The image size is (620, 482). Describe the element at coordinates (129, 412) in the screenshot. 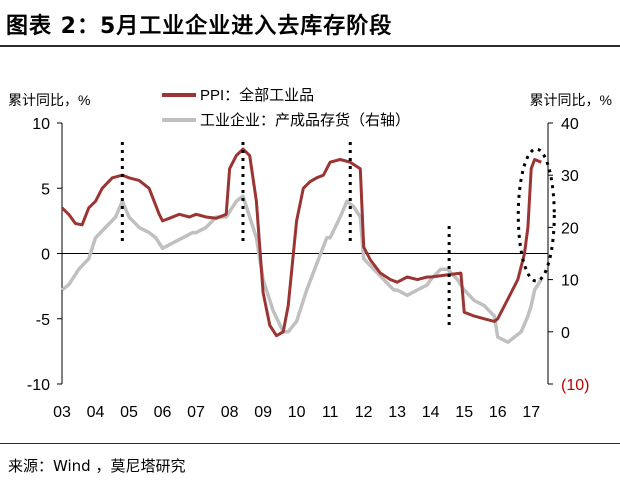

I see `x-tick-label: 05` at that location.